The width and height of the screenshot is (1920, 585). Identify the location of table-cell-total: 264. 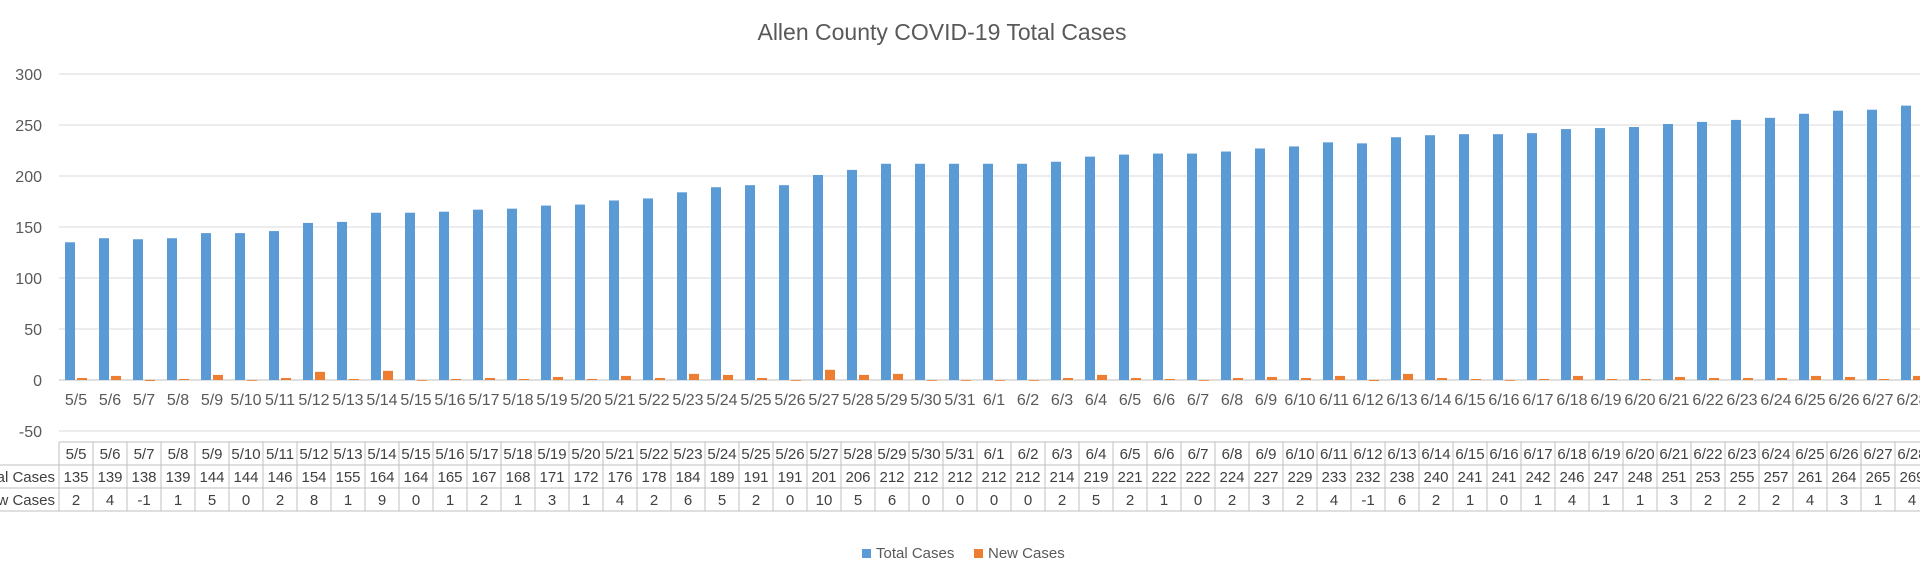
(1843, 477).